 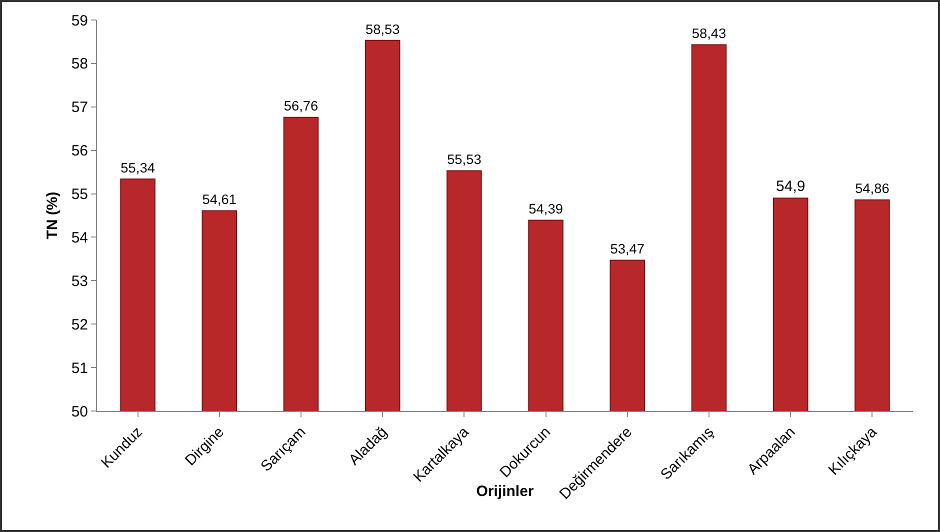 What do you see at coordinates (301, 106) in the screenshot?
I see `data-label: 56,76` at bounding box center [301, 106].